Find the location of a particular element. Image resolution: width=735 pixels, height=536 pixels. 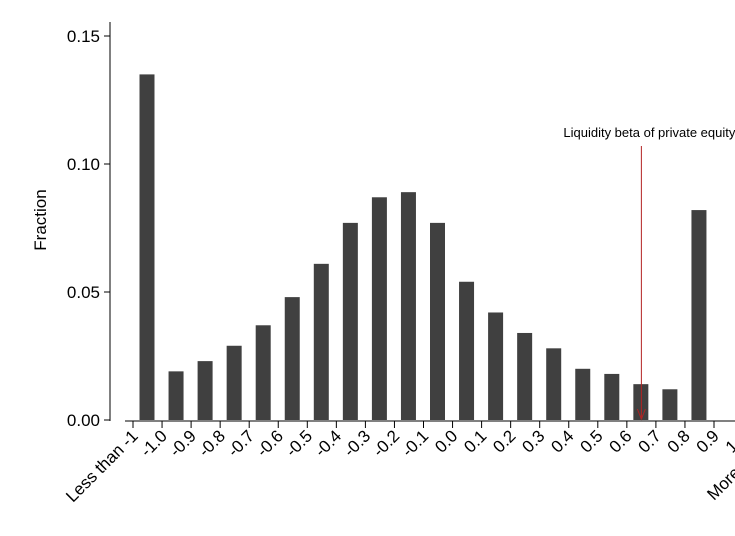

y-tick-label: 0.10 is located at coordinates (83, 164).